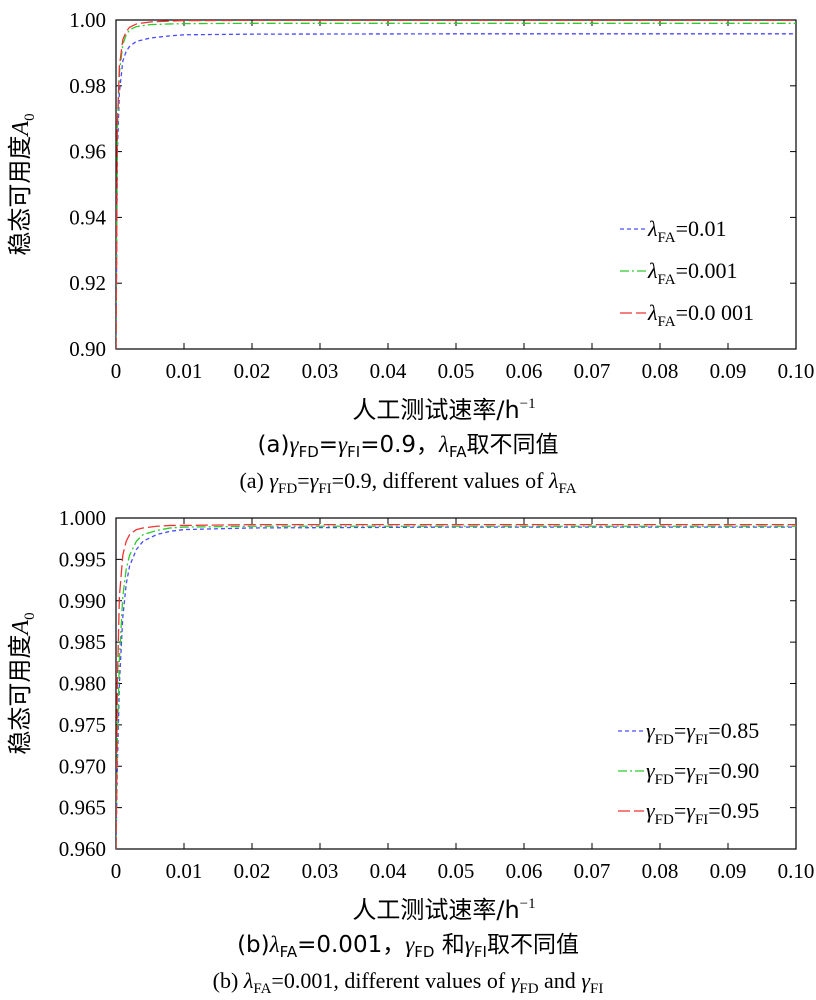 The width and height of the screenshot is (816, 1000). Describe the element at coordinates (399, 445) in the screenshot. I see `caption-text-2: =0.9，` at that location.